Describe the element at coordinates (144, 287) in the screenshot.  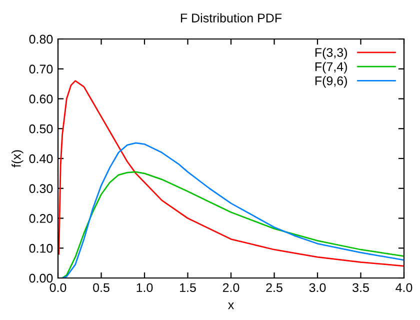
I see `x-tick-label: 1.0` at that location.